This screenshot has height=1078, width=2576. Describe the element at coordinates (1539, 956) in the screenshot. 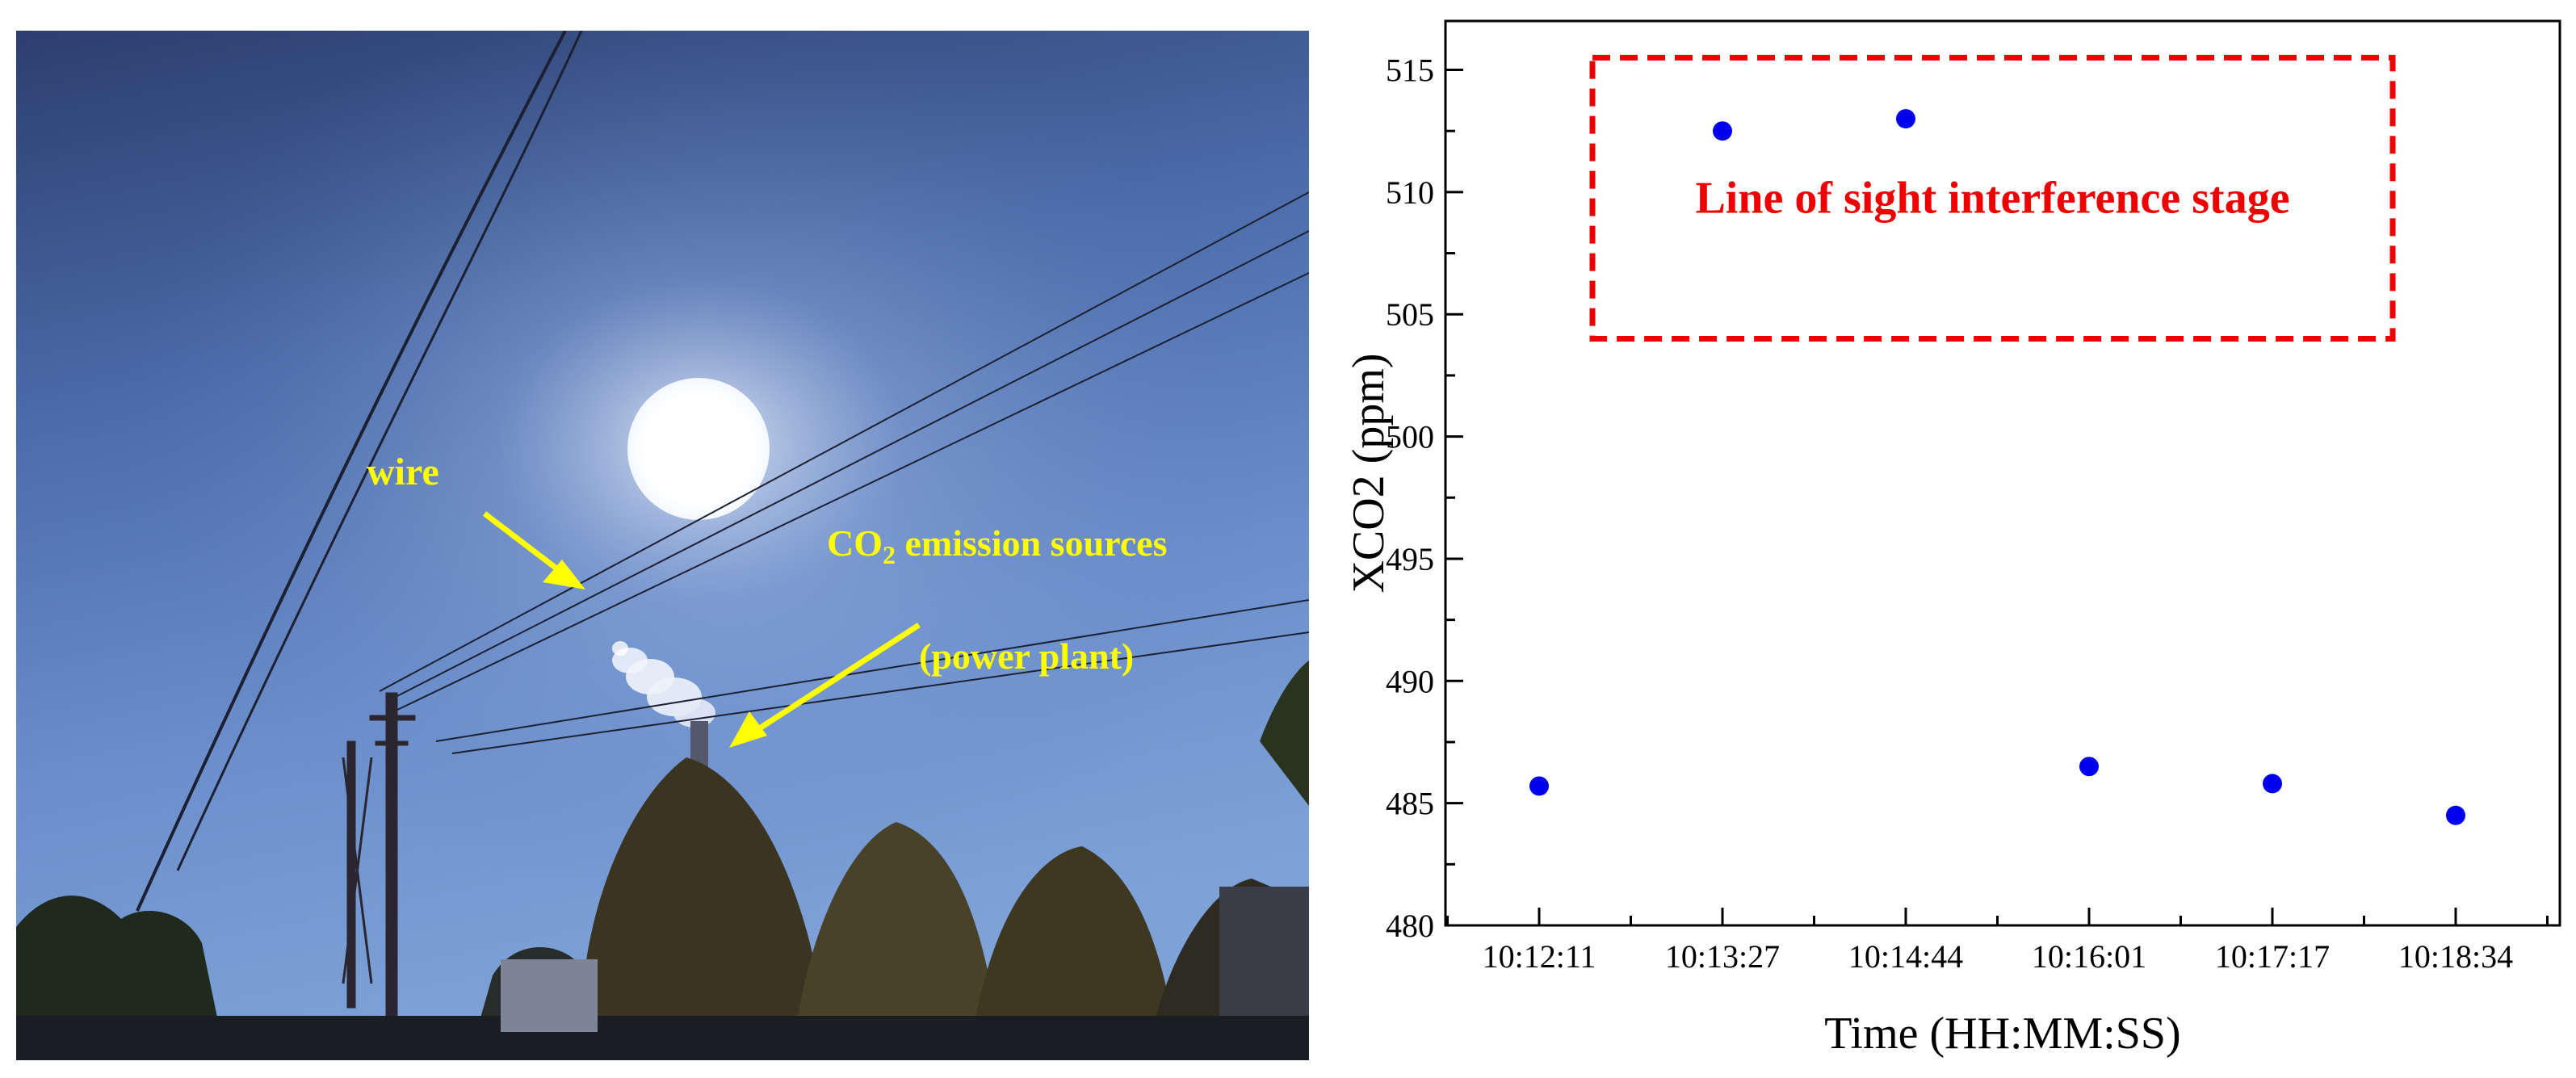

I see `x-tick-label: 10:12:11` at that location.